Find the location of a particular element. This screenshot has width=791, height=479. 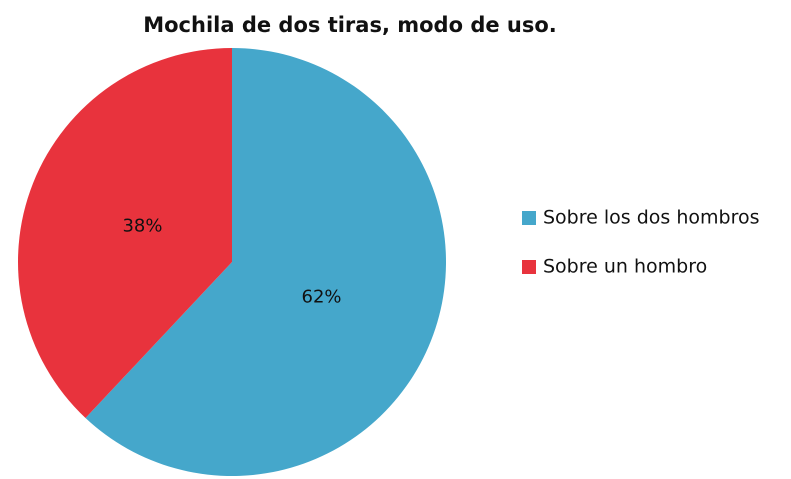

legend-label: Sobre un hombro is located at coordinates (625, 267).